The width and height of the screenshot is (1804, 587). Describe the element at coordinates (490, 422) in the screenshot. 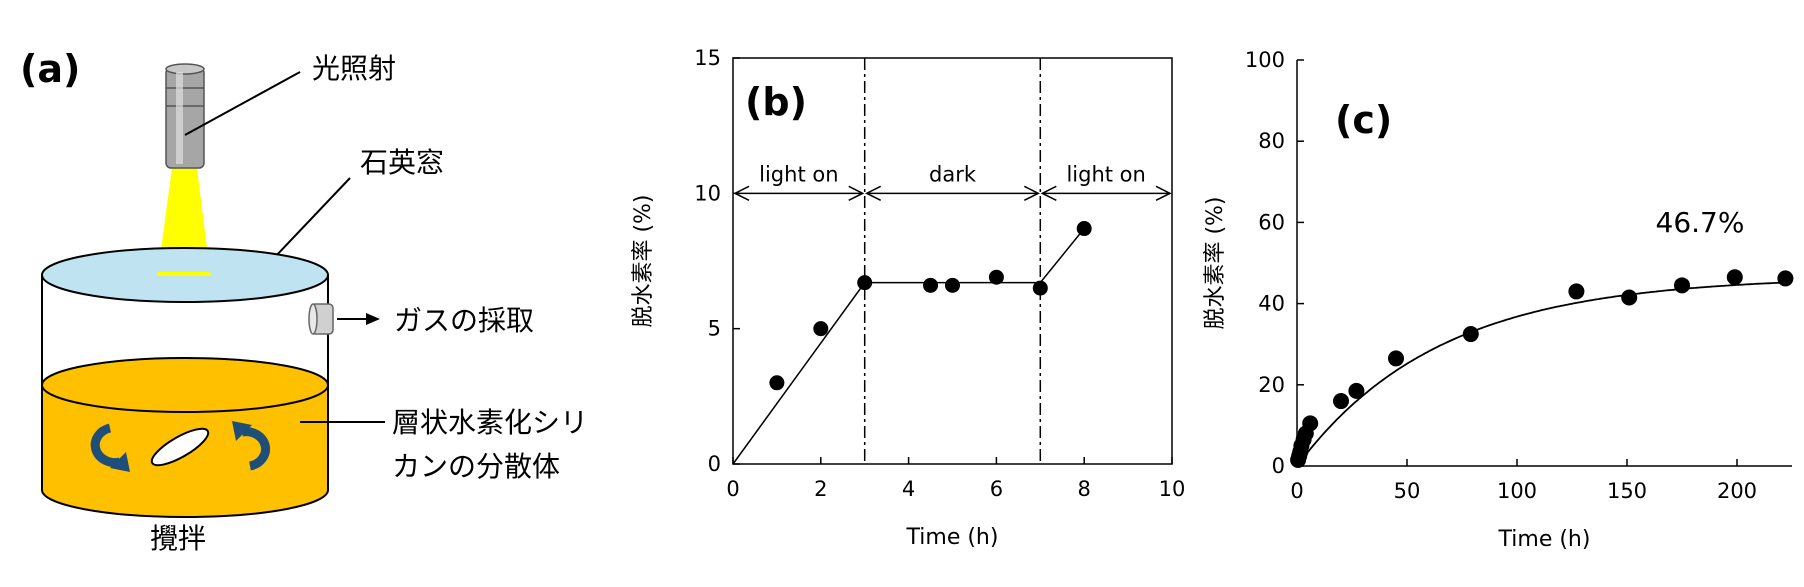

I see `dispersion-label-line1: 層状水素化シリ` at that location.